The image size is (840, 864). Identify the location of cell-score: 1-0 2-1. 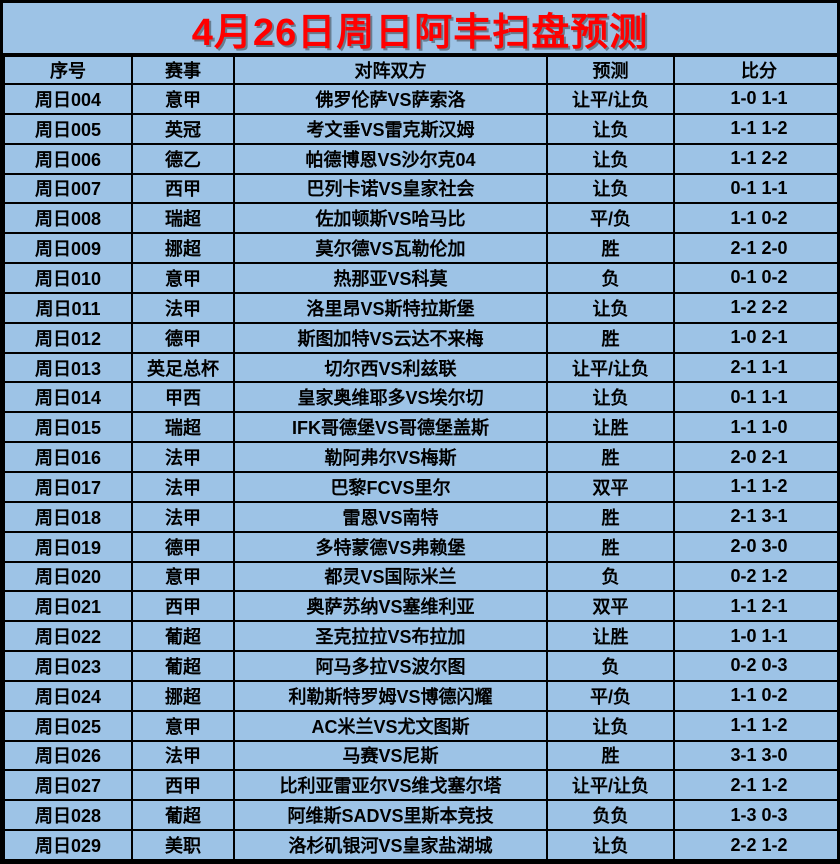
(755, 337).